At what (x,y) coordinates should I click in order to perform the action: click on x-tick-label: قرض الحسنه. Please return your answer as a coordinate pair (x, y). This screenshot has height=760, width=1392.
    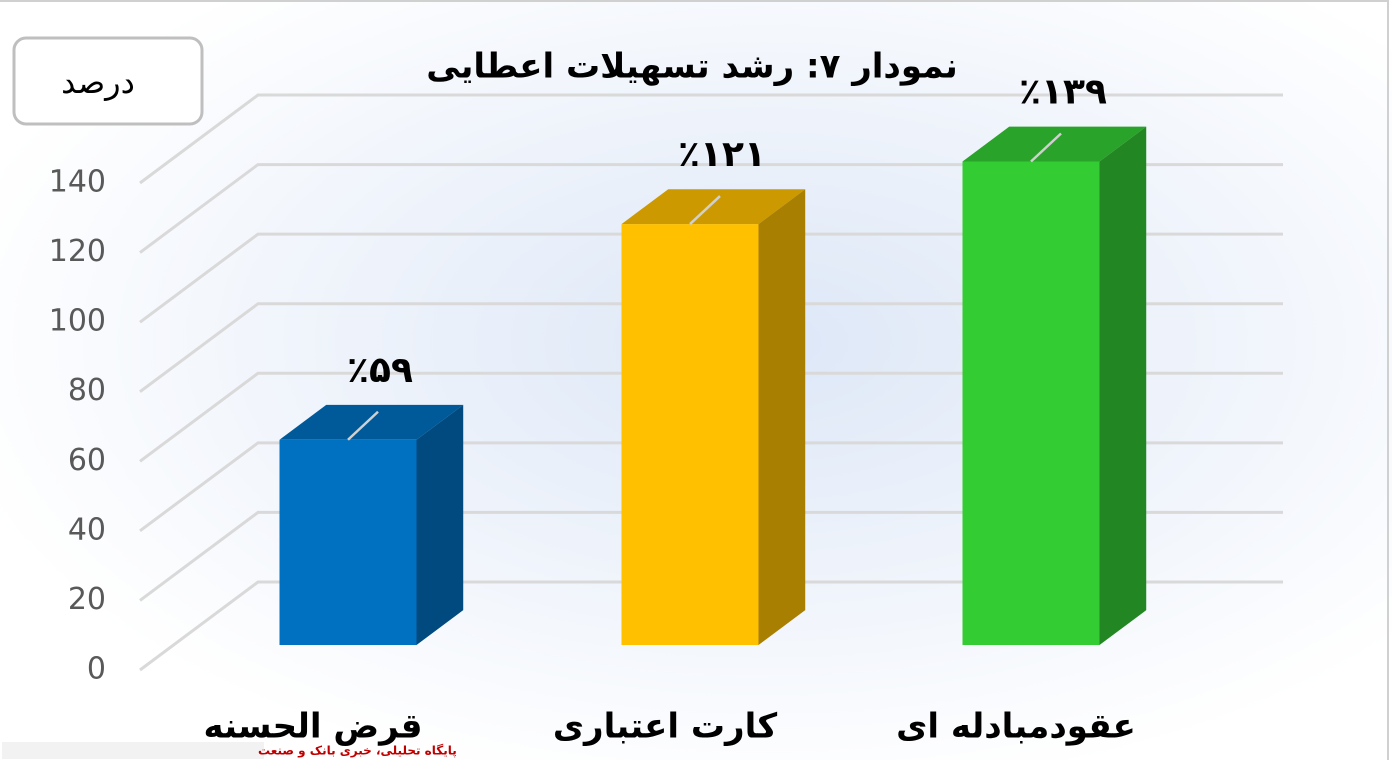
    Looking at the image, I should click on (312, 727).